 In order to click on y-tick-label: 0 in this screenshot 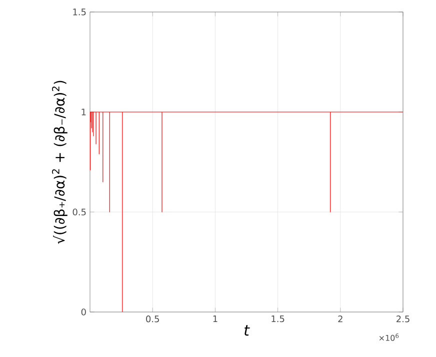, I will do `click(83, 312)`.